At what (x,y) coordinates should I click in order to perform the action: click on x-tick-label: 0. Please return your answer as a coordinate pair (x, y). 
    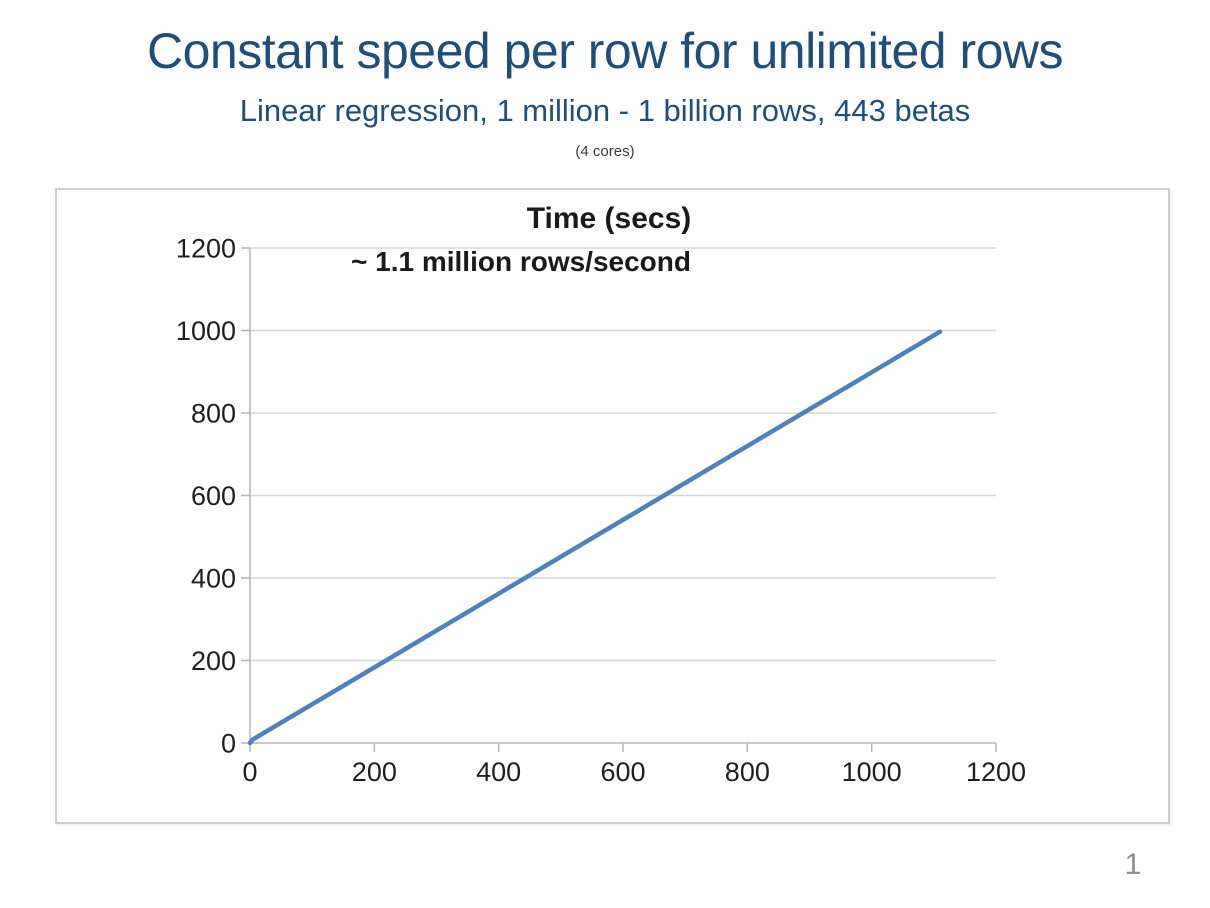
    Looking at the image, I should click on (249, 772).